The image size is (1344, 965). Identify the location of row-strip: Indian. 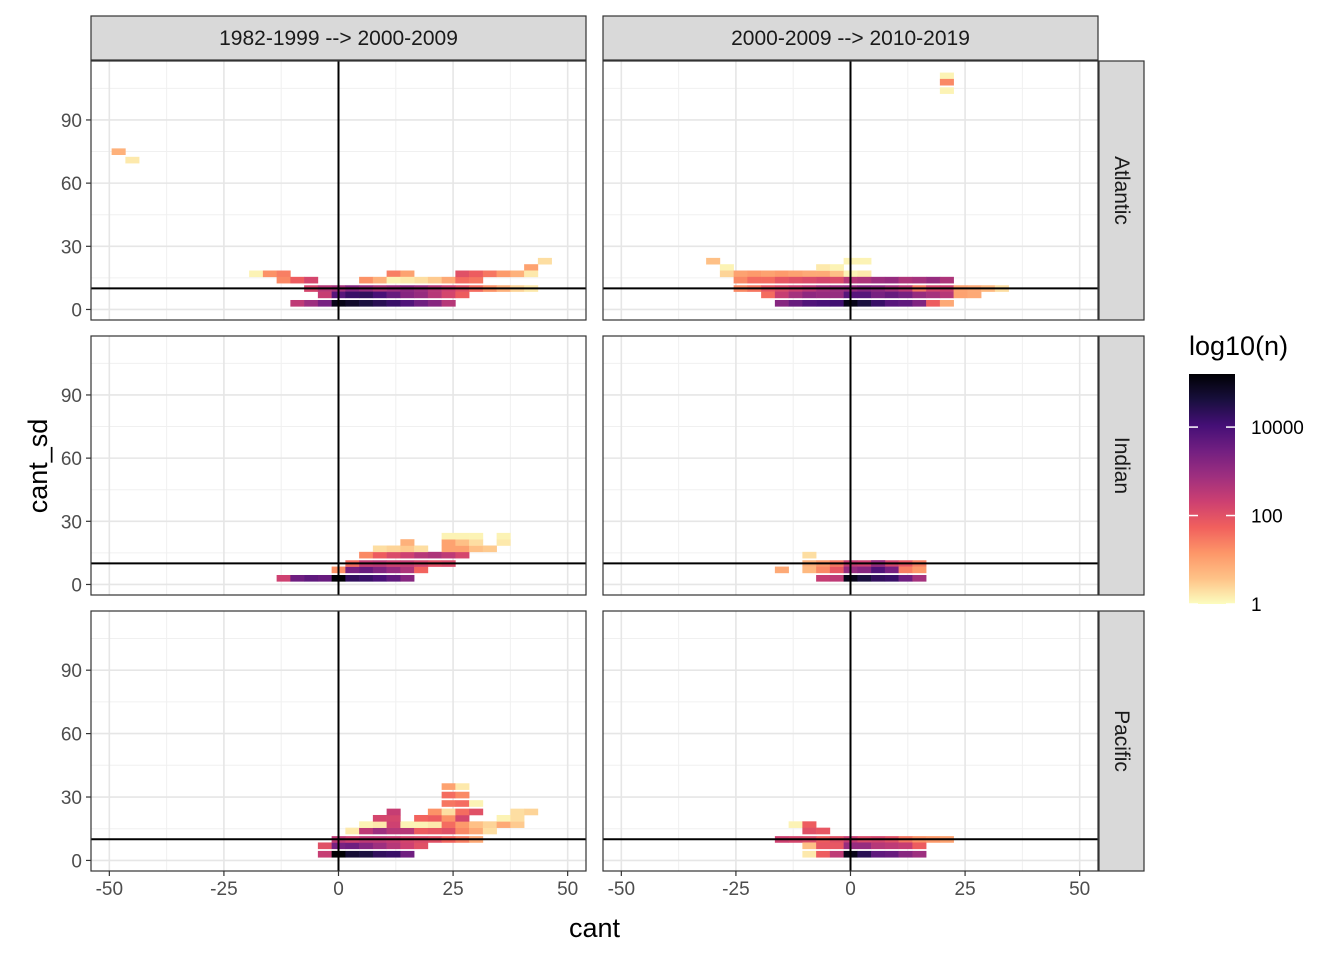
(1121, 465).